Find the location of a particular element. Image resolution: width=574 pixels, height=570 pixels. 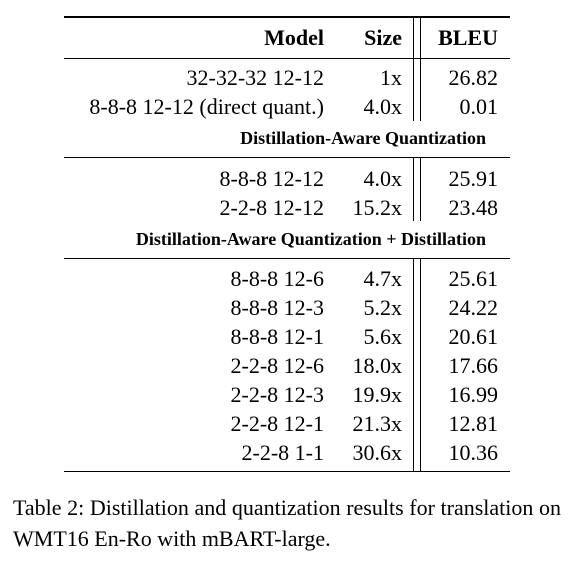

bottom-rule is located at coordinates (287, 471).